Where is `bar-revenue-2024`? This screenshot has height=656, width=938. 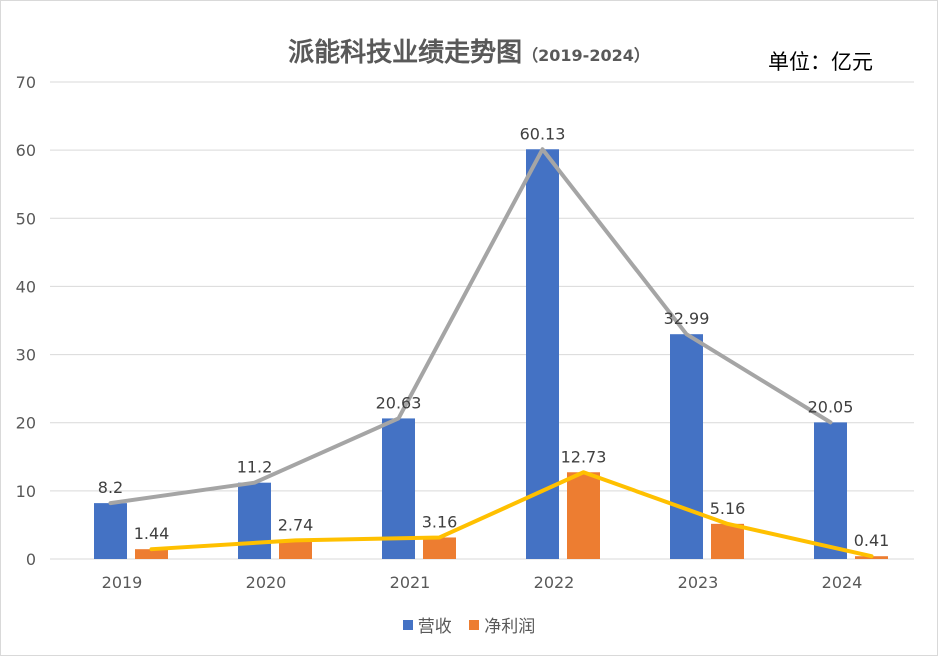 bar-revenue-2024 is located at coordinates (830, 490).